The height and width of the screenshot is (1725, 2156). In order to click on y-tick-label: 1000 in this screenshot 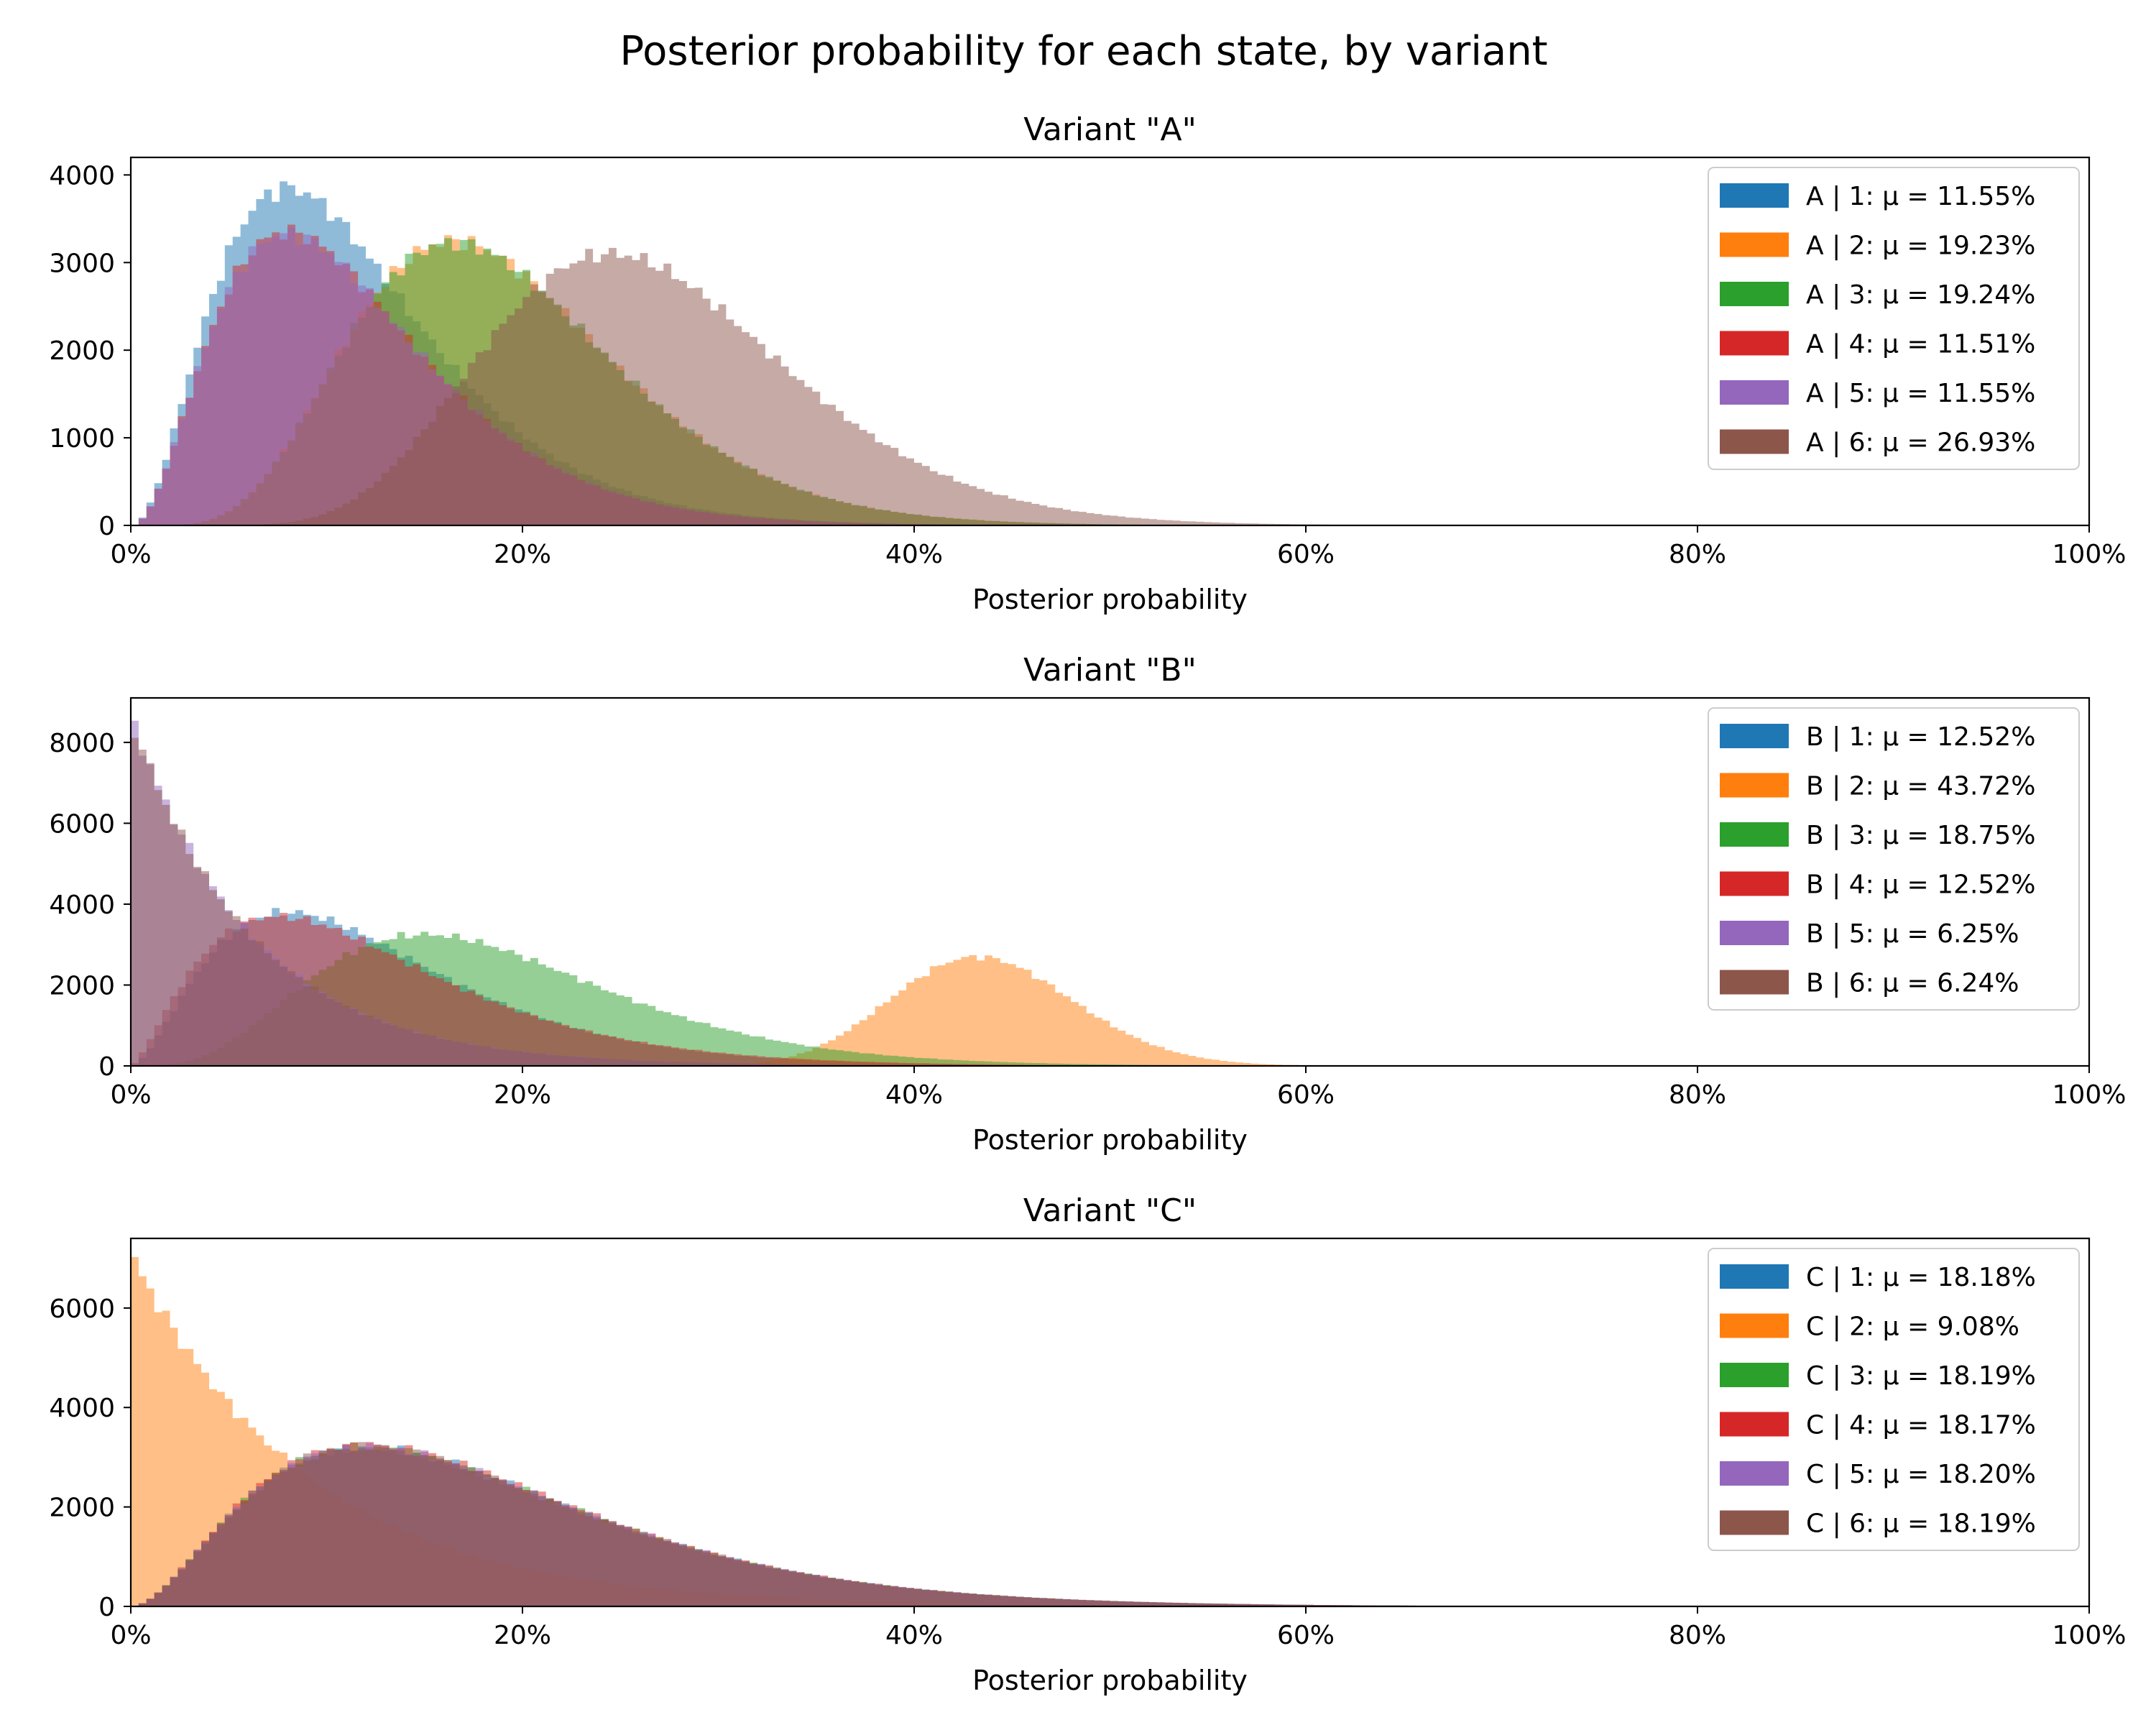, I will do `click(82, 439)`.